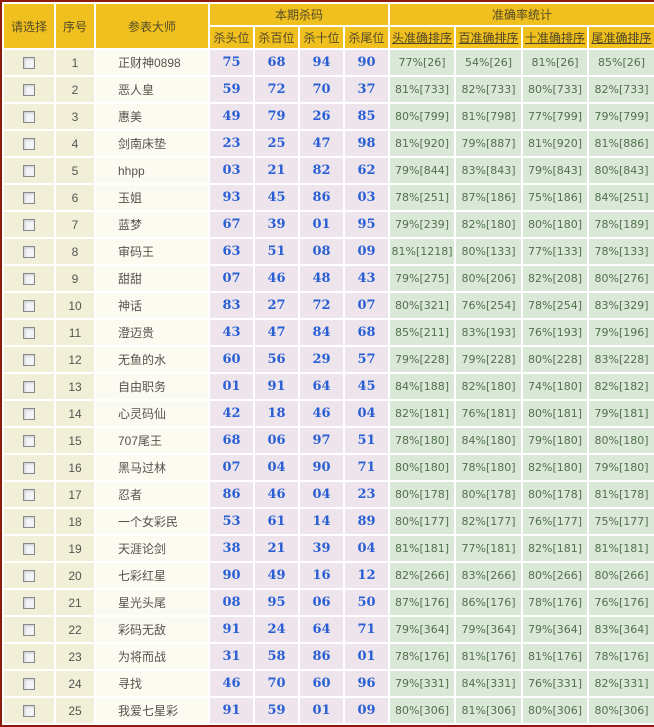 Image resolution: width=654 pixels, height=727 pixels. What do you see at coordinates (489, 575) in the screenshot?
I see `accuracy-value: 83%[266]` at bounding box center [489, 575].